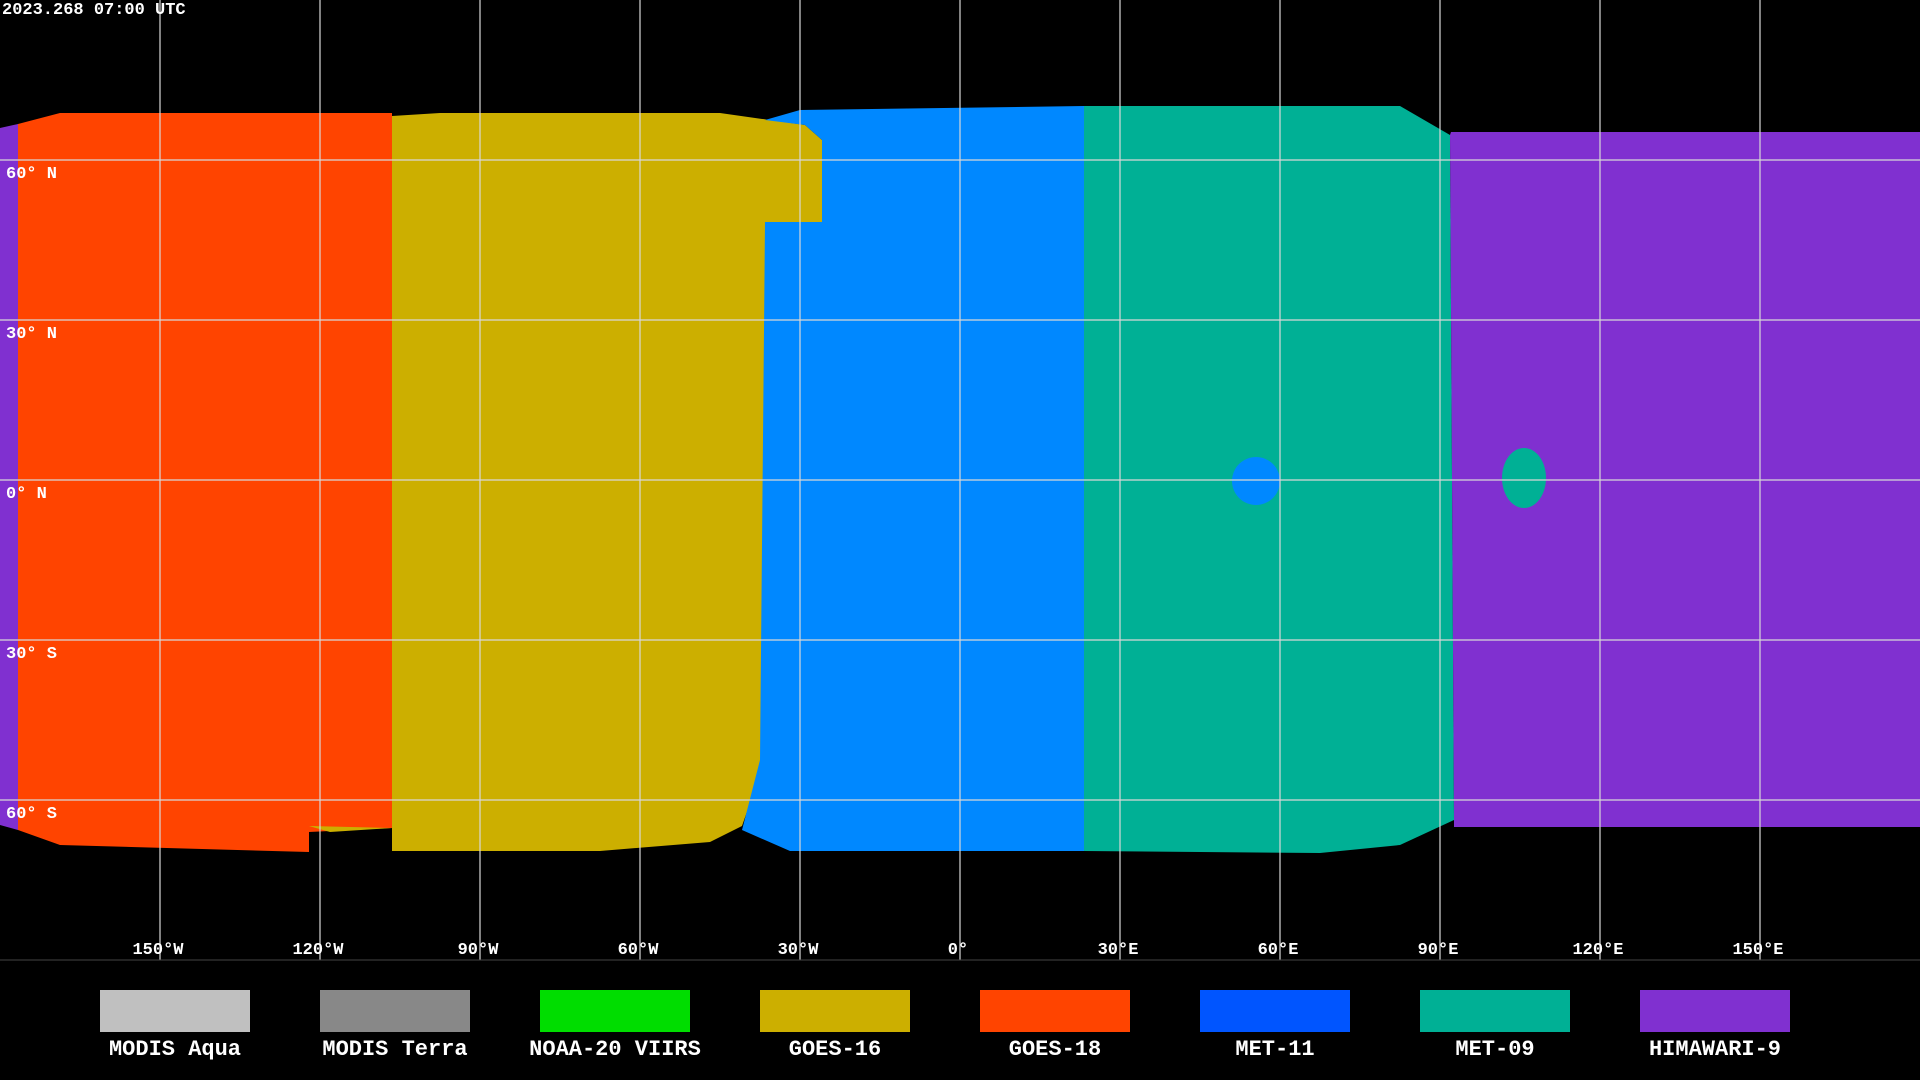 The height and width of the screenshot is (1080, 1920). I want to click on longitude-label: 150°E, so click(1757, 950).